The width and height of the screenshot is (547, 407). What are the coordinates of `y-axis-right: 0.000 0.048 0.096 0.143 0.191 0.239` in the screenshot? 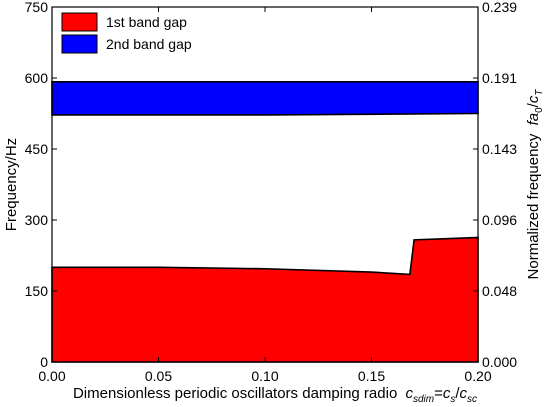 It's located at (495, 185).